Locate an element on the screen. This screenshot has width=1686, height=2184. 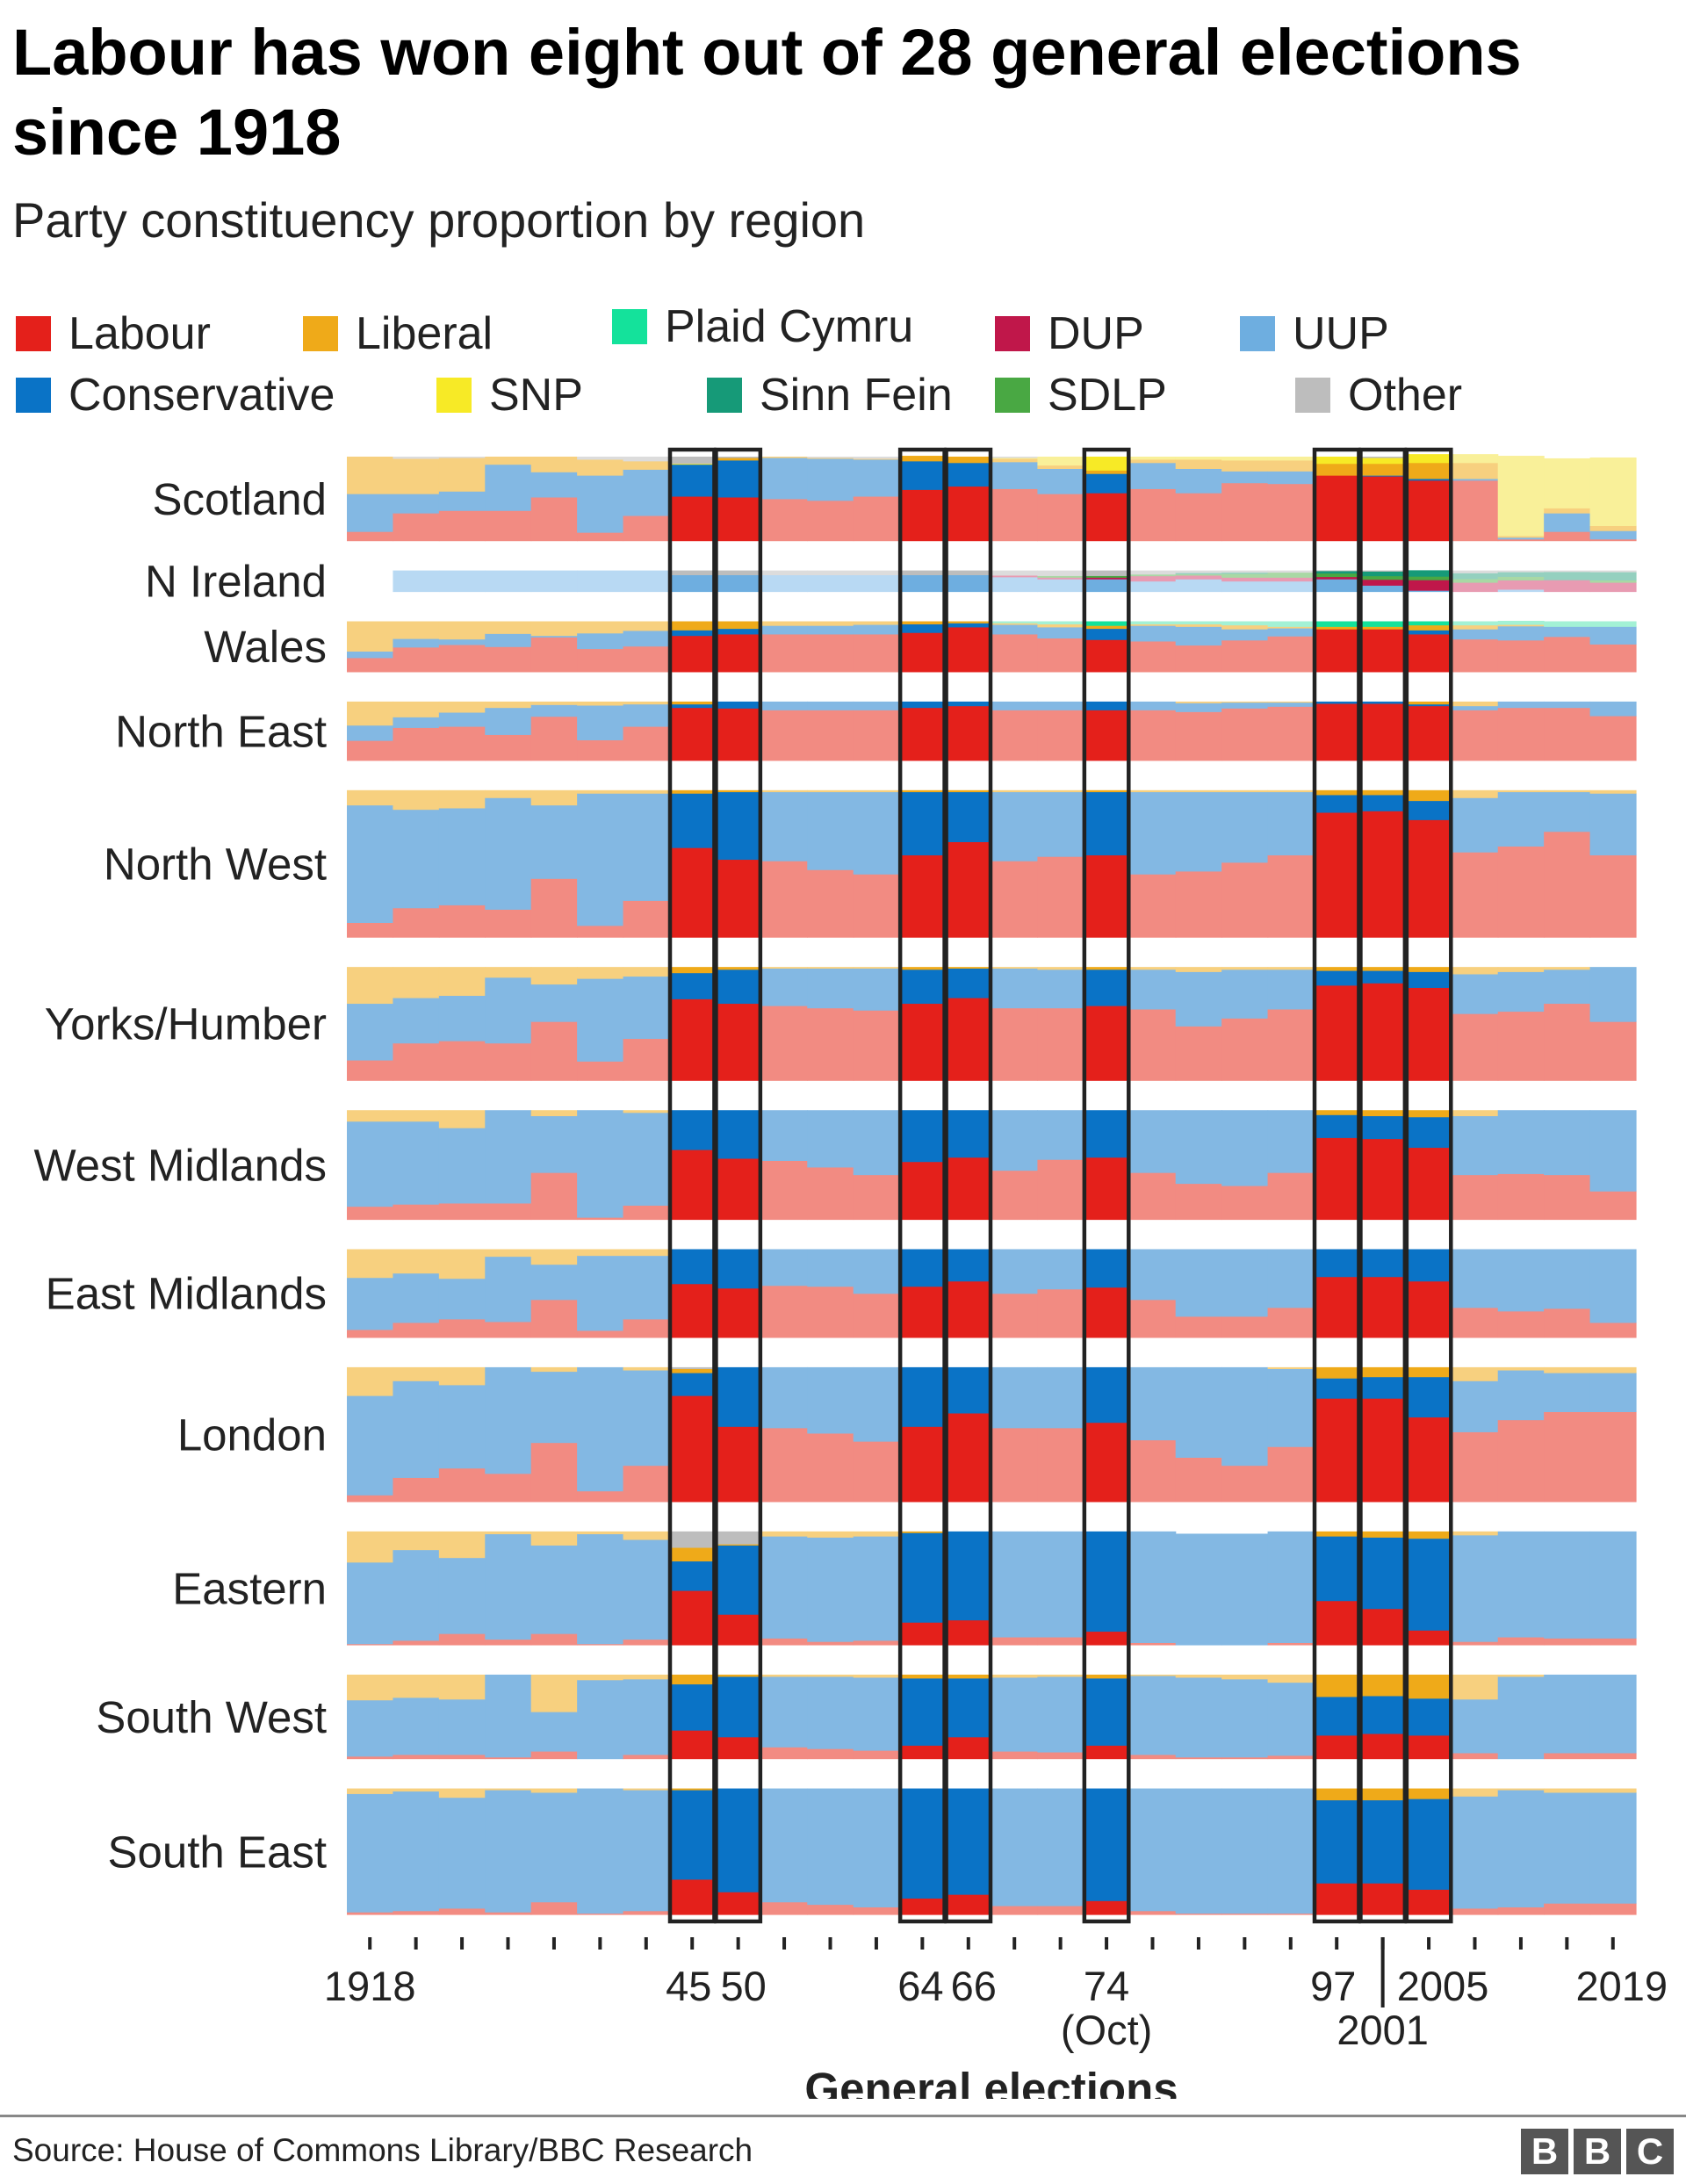
legend-item-plaid: Plaid Cymru is located at coordinates (763, 326).